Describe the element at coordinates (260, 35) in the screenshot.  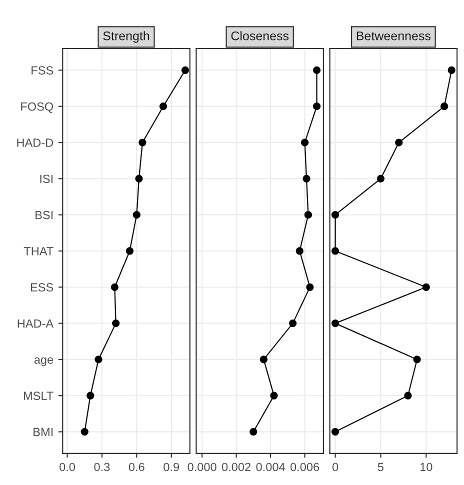
I see `chart-title: Closeness` at that location.